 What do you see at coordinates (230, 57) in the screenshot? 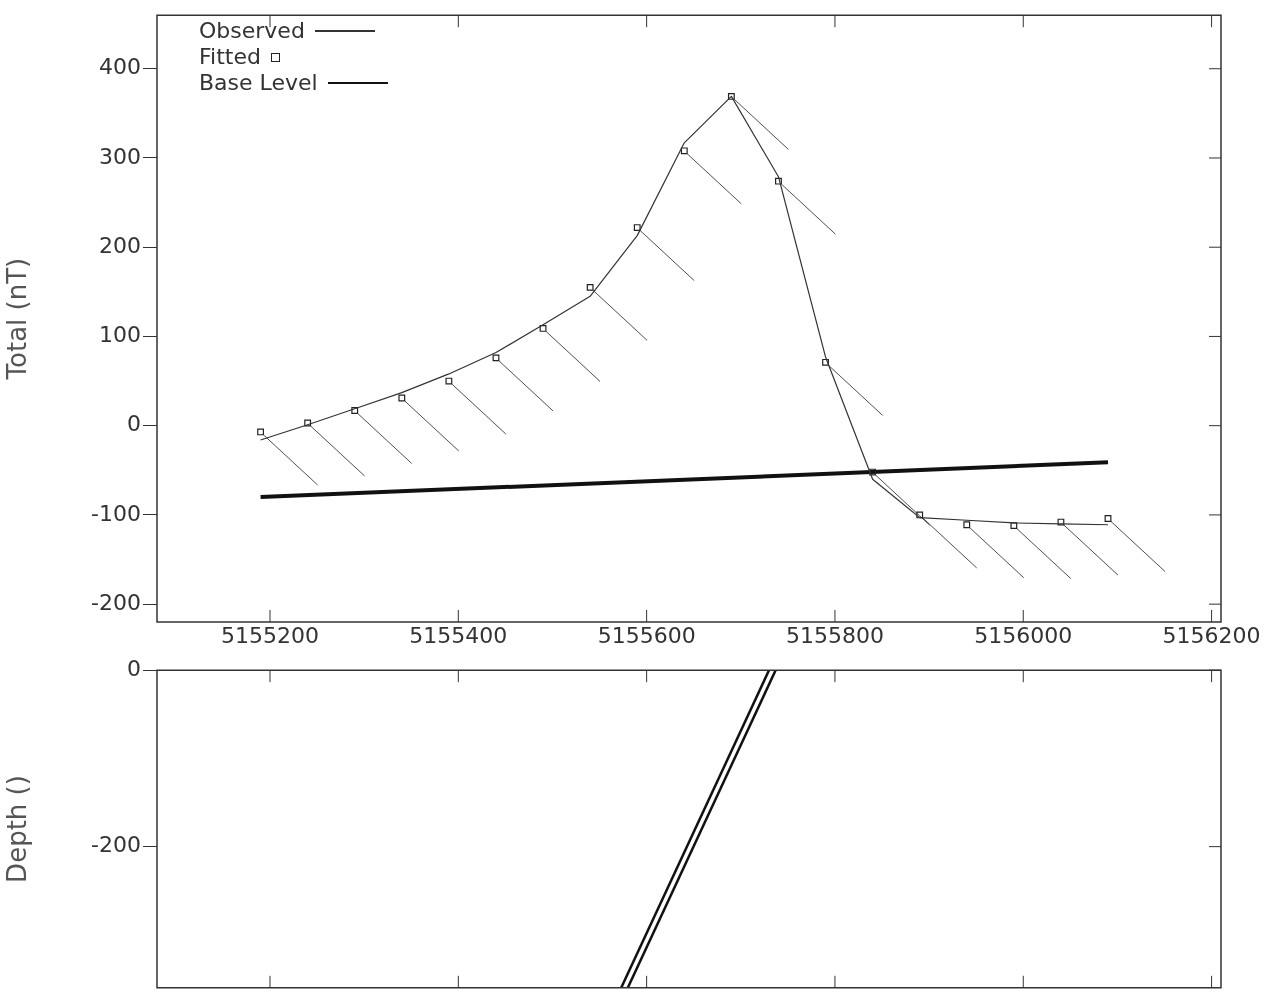
I see `legend-label: Fitted` at bounding box center [230, 57].